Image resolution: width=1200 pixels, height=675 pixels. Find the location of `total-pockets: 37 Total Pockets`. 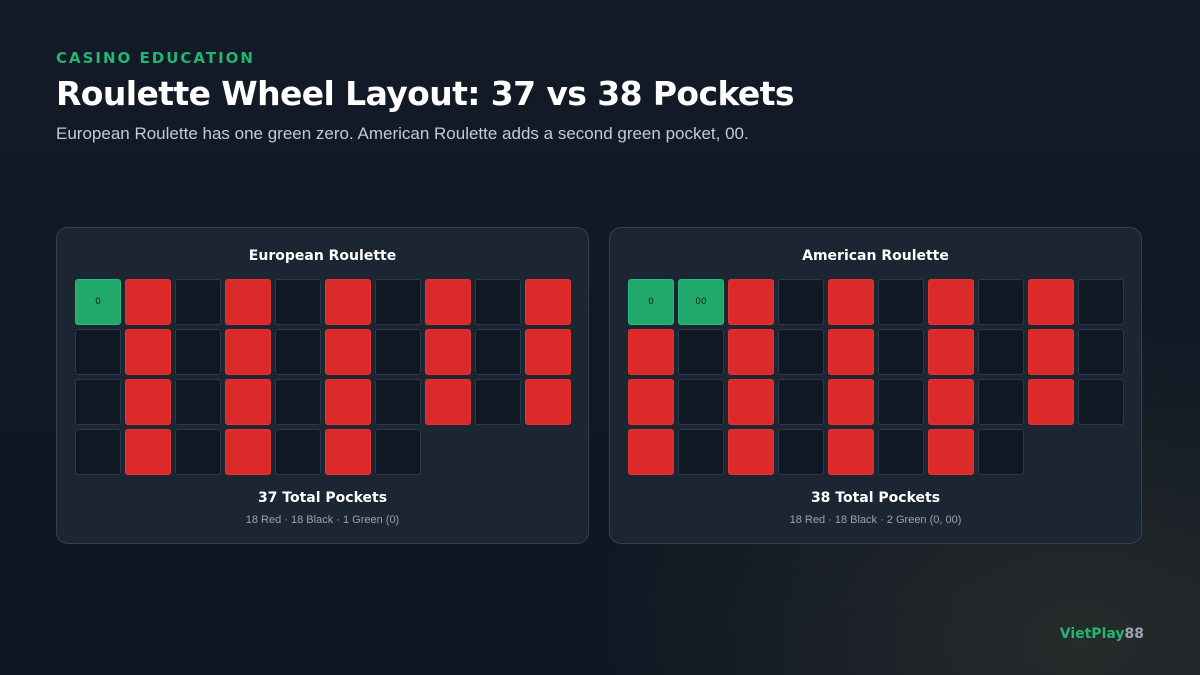

total-pockets: 37 Total Pockets is located at coordinates (322, 498).